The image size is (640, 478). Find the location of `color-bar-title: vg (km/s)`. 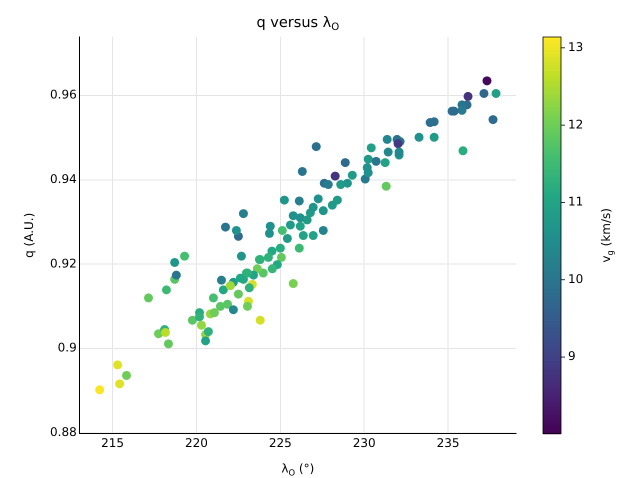

color-bar-title: vg (km/s) is located at coordinates (607, 235).